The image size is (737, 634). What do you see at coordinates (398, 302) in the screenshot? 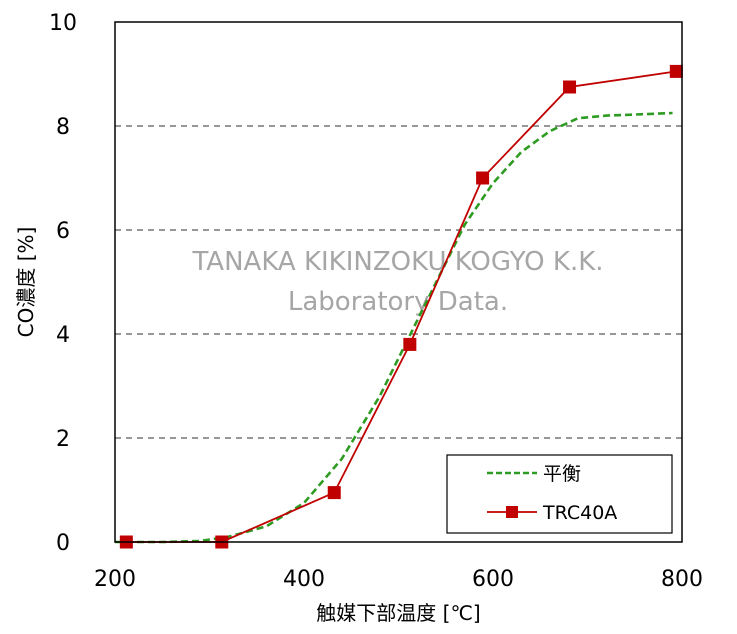
I see `watermark-line: Laboratory Data.` at bounding box center [398, 302].